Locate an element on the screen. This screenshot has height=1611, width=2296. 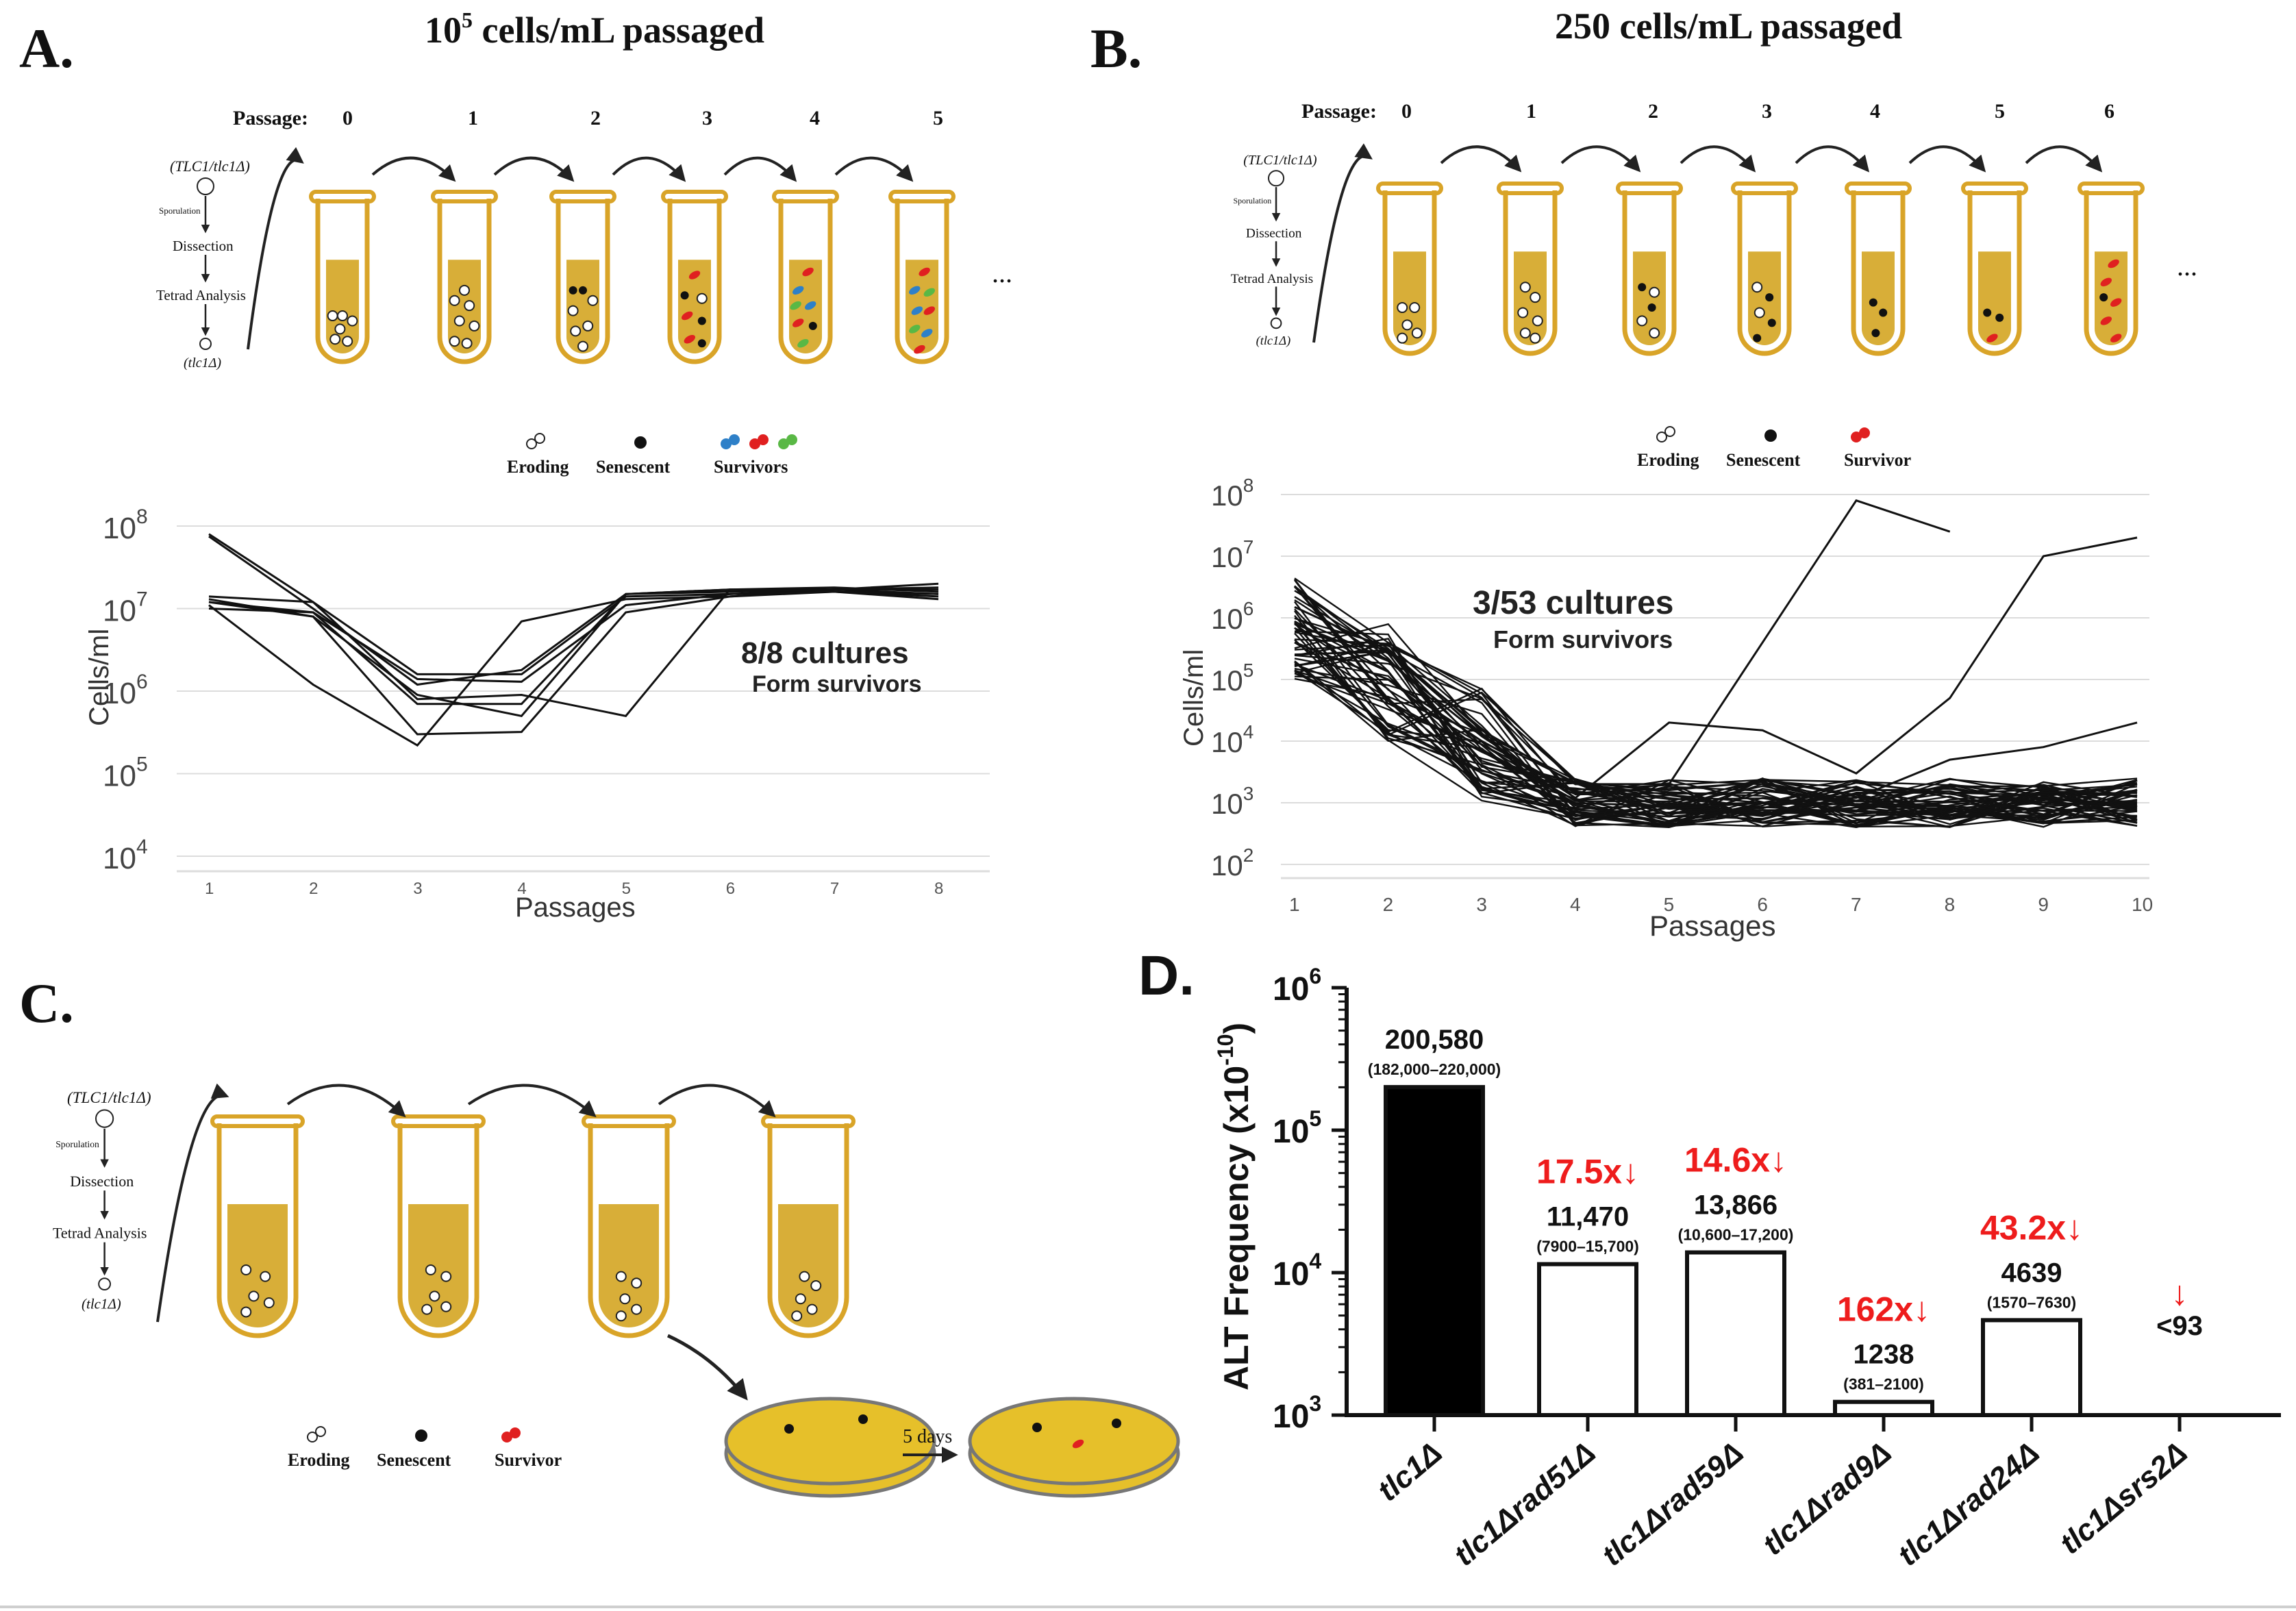
passage-number: 0 is located at coordinates (347, 118).